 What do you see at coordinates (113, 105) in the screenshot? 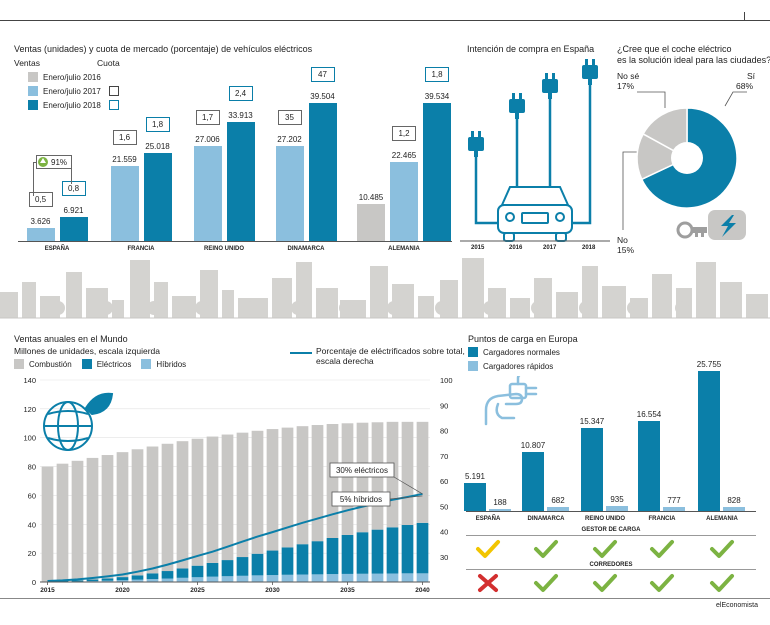
I see `cuota-box-2018` at bounding box center [113, 105].